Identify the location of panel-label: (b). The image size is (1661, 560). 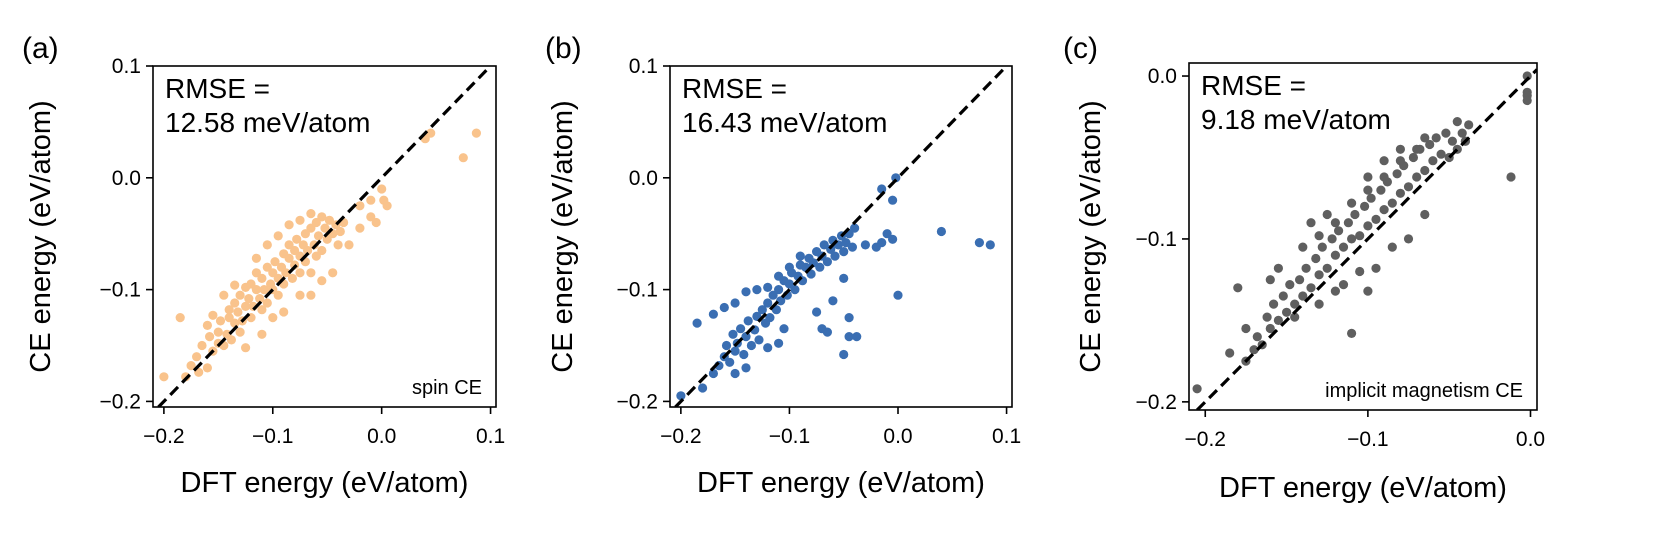
(563, 48).